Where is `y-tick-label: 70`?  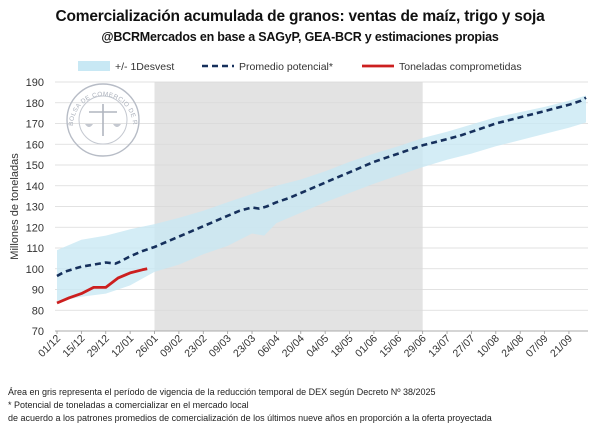 y-tick-label: 70 is located at coordinates (38, 332).